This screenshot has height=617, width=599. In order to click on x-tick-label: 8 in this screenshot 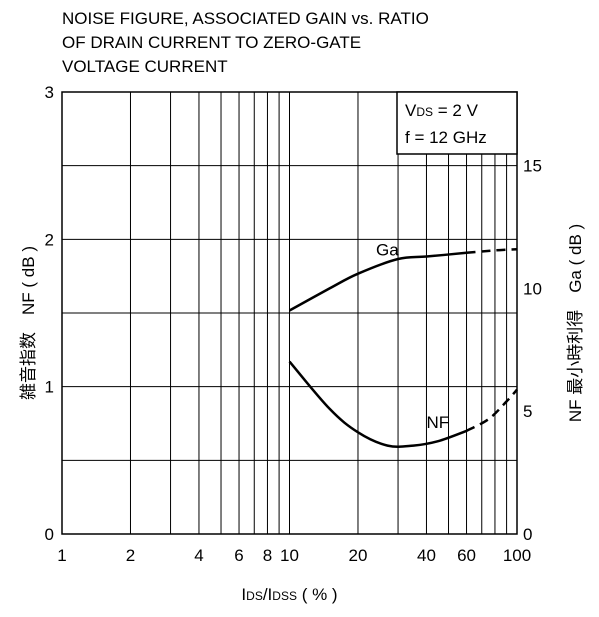, I will do `click(267, 555)`.